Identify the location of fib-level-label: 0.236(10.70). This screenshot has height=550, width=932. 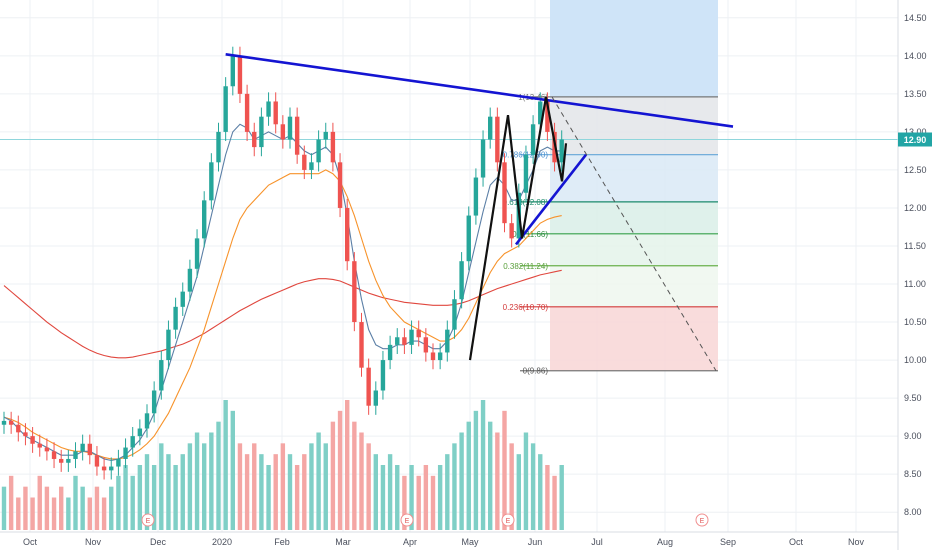
(526, 307).